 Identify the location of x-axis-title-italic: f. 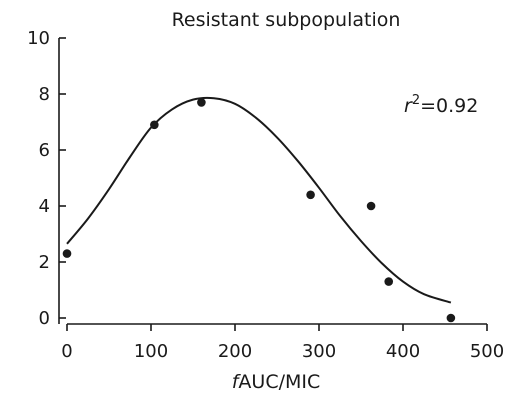
(237, 382).